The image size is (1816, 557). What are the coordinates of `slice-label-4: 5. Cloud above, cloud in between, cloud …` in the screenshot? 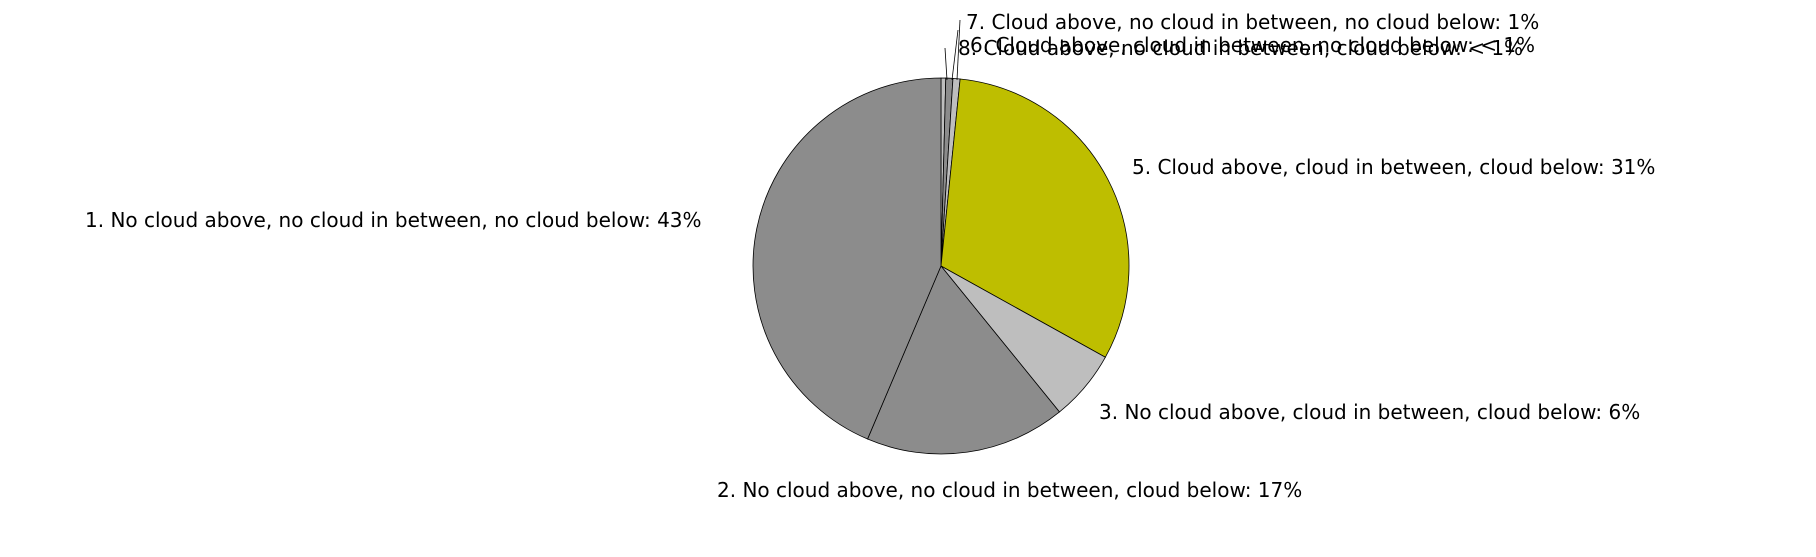 It's located at (1393, 167).